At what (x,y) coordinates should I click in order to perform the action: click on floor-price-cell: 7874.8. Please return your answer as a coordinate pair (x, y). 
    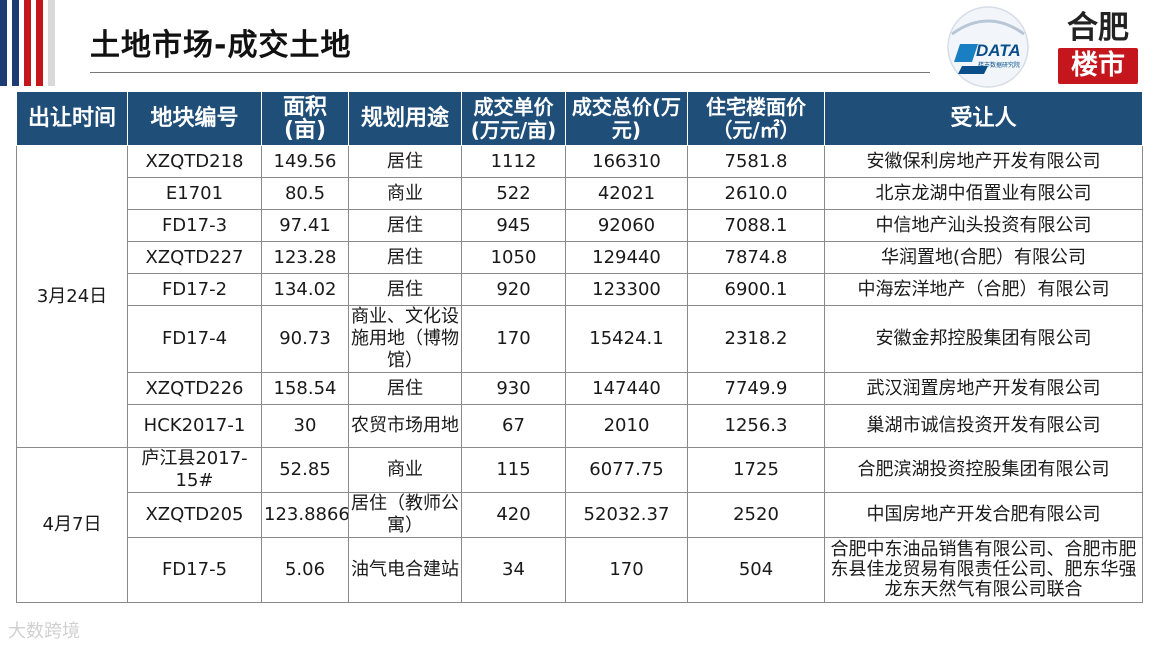
    Looking at the image, I should click on (756, 257).